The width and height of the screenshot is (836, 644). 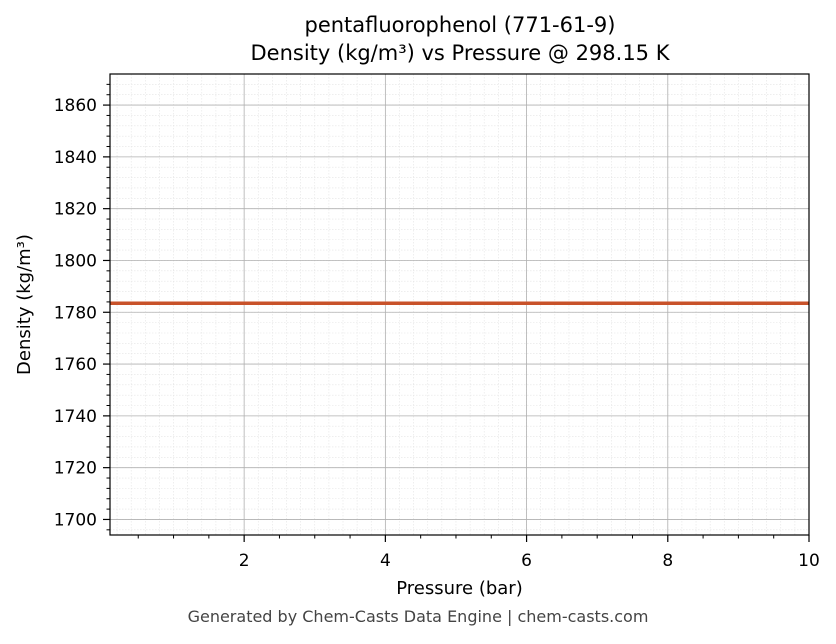 I want to click on y-tick-label: 1720, so click(x=75, y=469).